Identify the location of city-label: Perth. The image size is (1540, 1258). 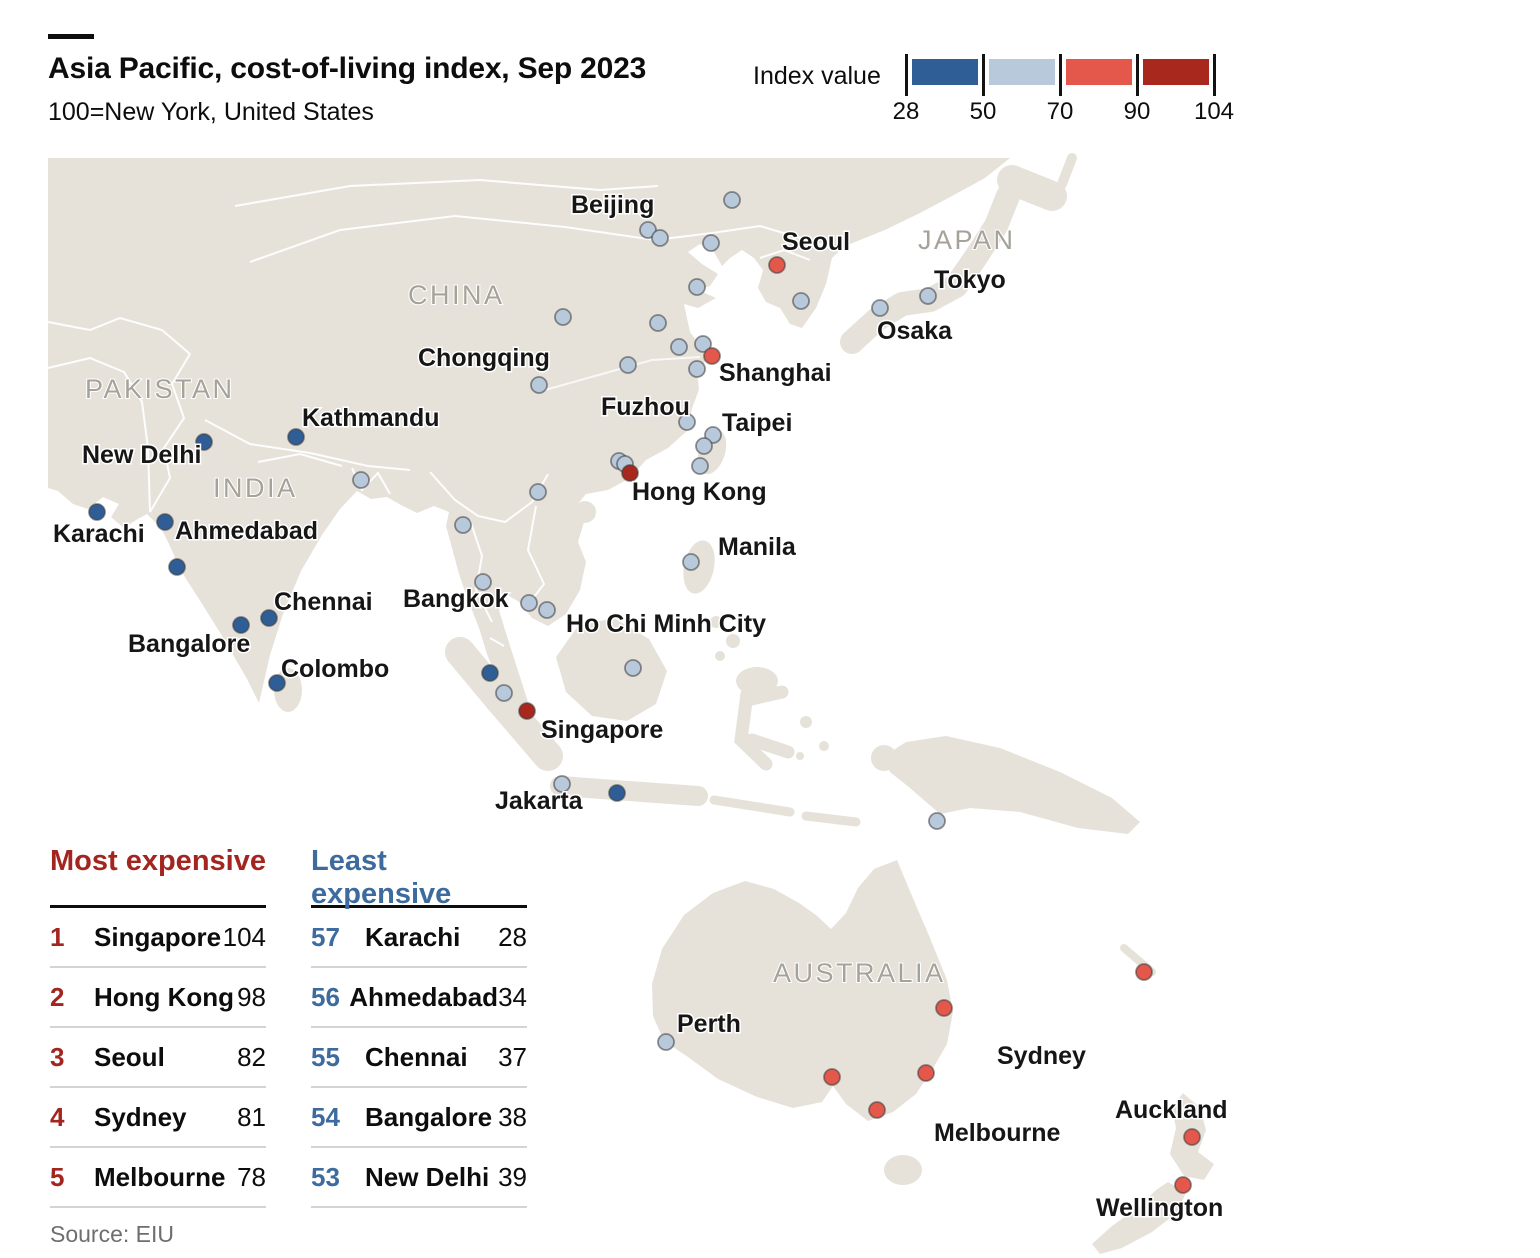
(709, 1024).